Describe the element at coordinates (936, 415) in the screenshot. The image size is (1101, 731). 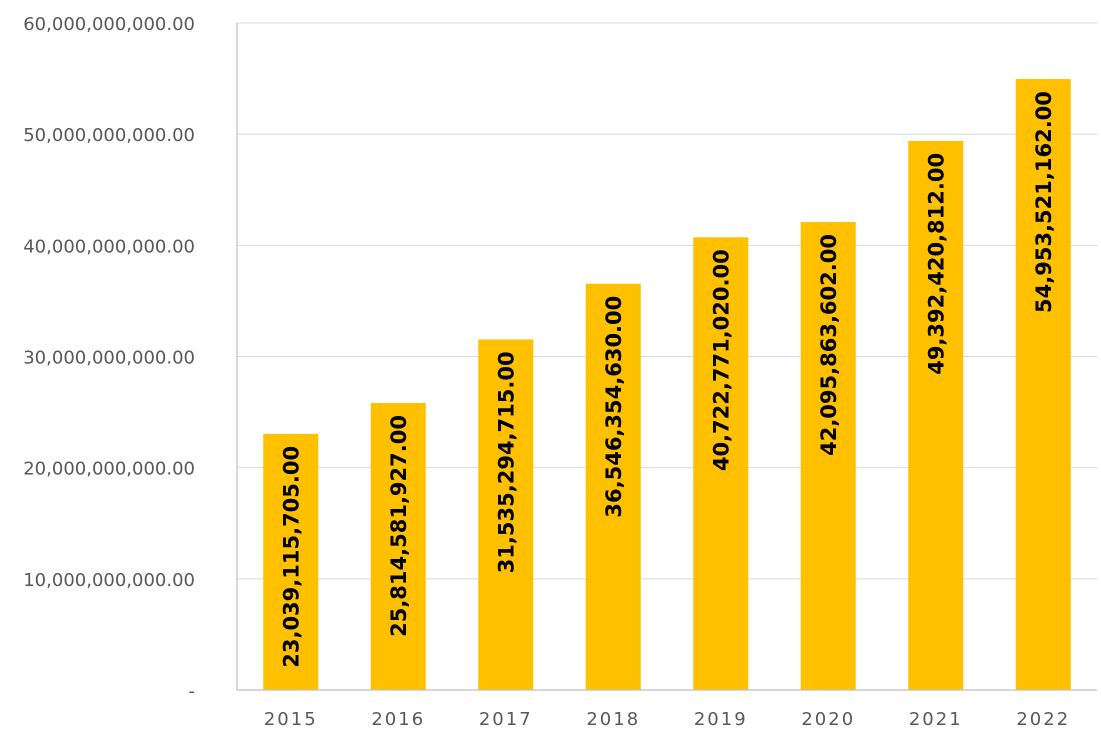
I see `bar-2021` at that location.